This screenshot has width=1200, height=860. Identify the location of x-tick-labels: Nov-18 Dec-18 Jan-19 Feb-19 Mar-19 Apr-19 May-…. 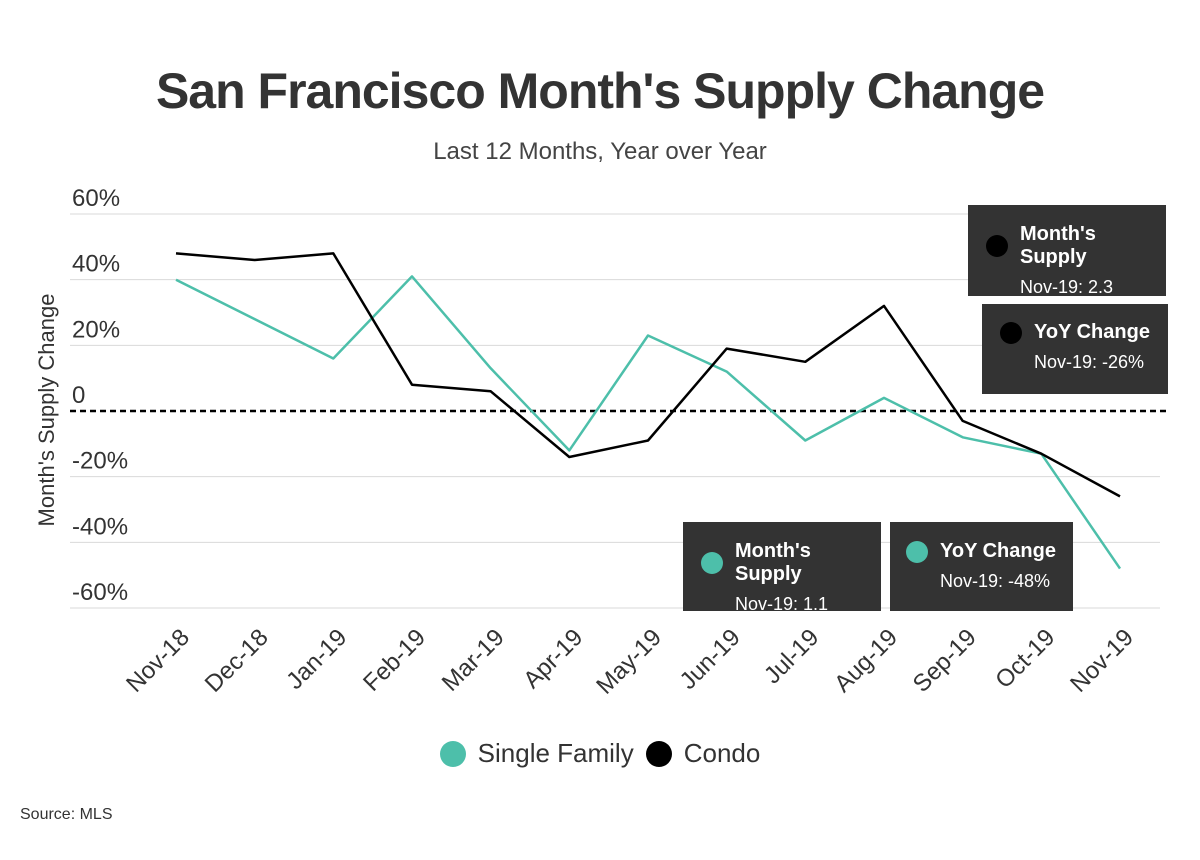
(630, 662).